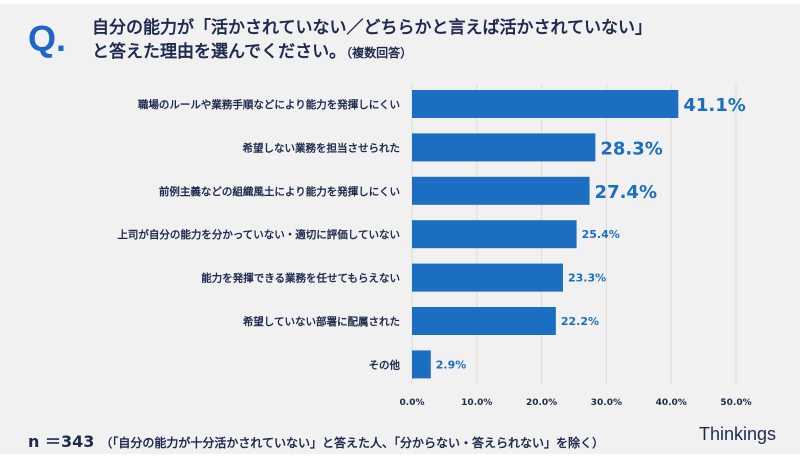 The width and height of the screenshot is (800, 458). Describe the element at coordinates (631, 148) in the screenshot. I see `value-label: 28.3%` at that location.